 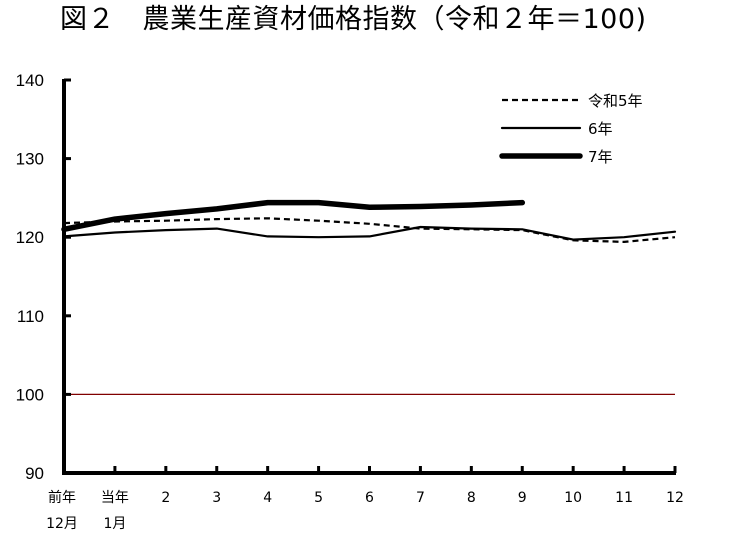 I want to click on x-tick-label: 4, so click(x=267, y=498).